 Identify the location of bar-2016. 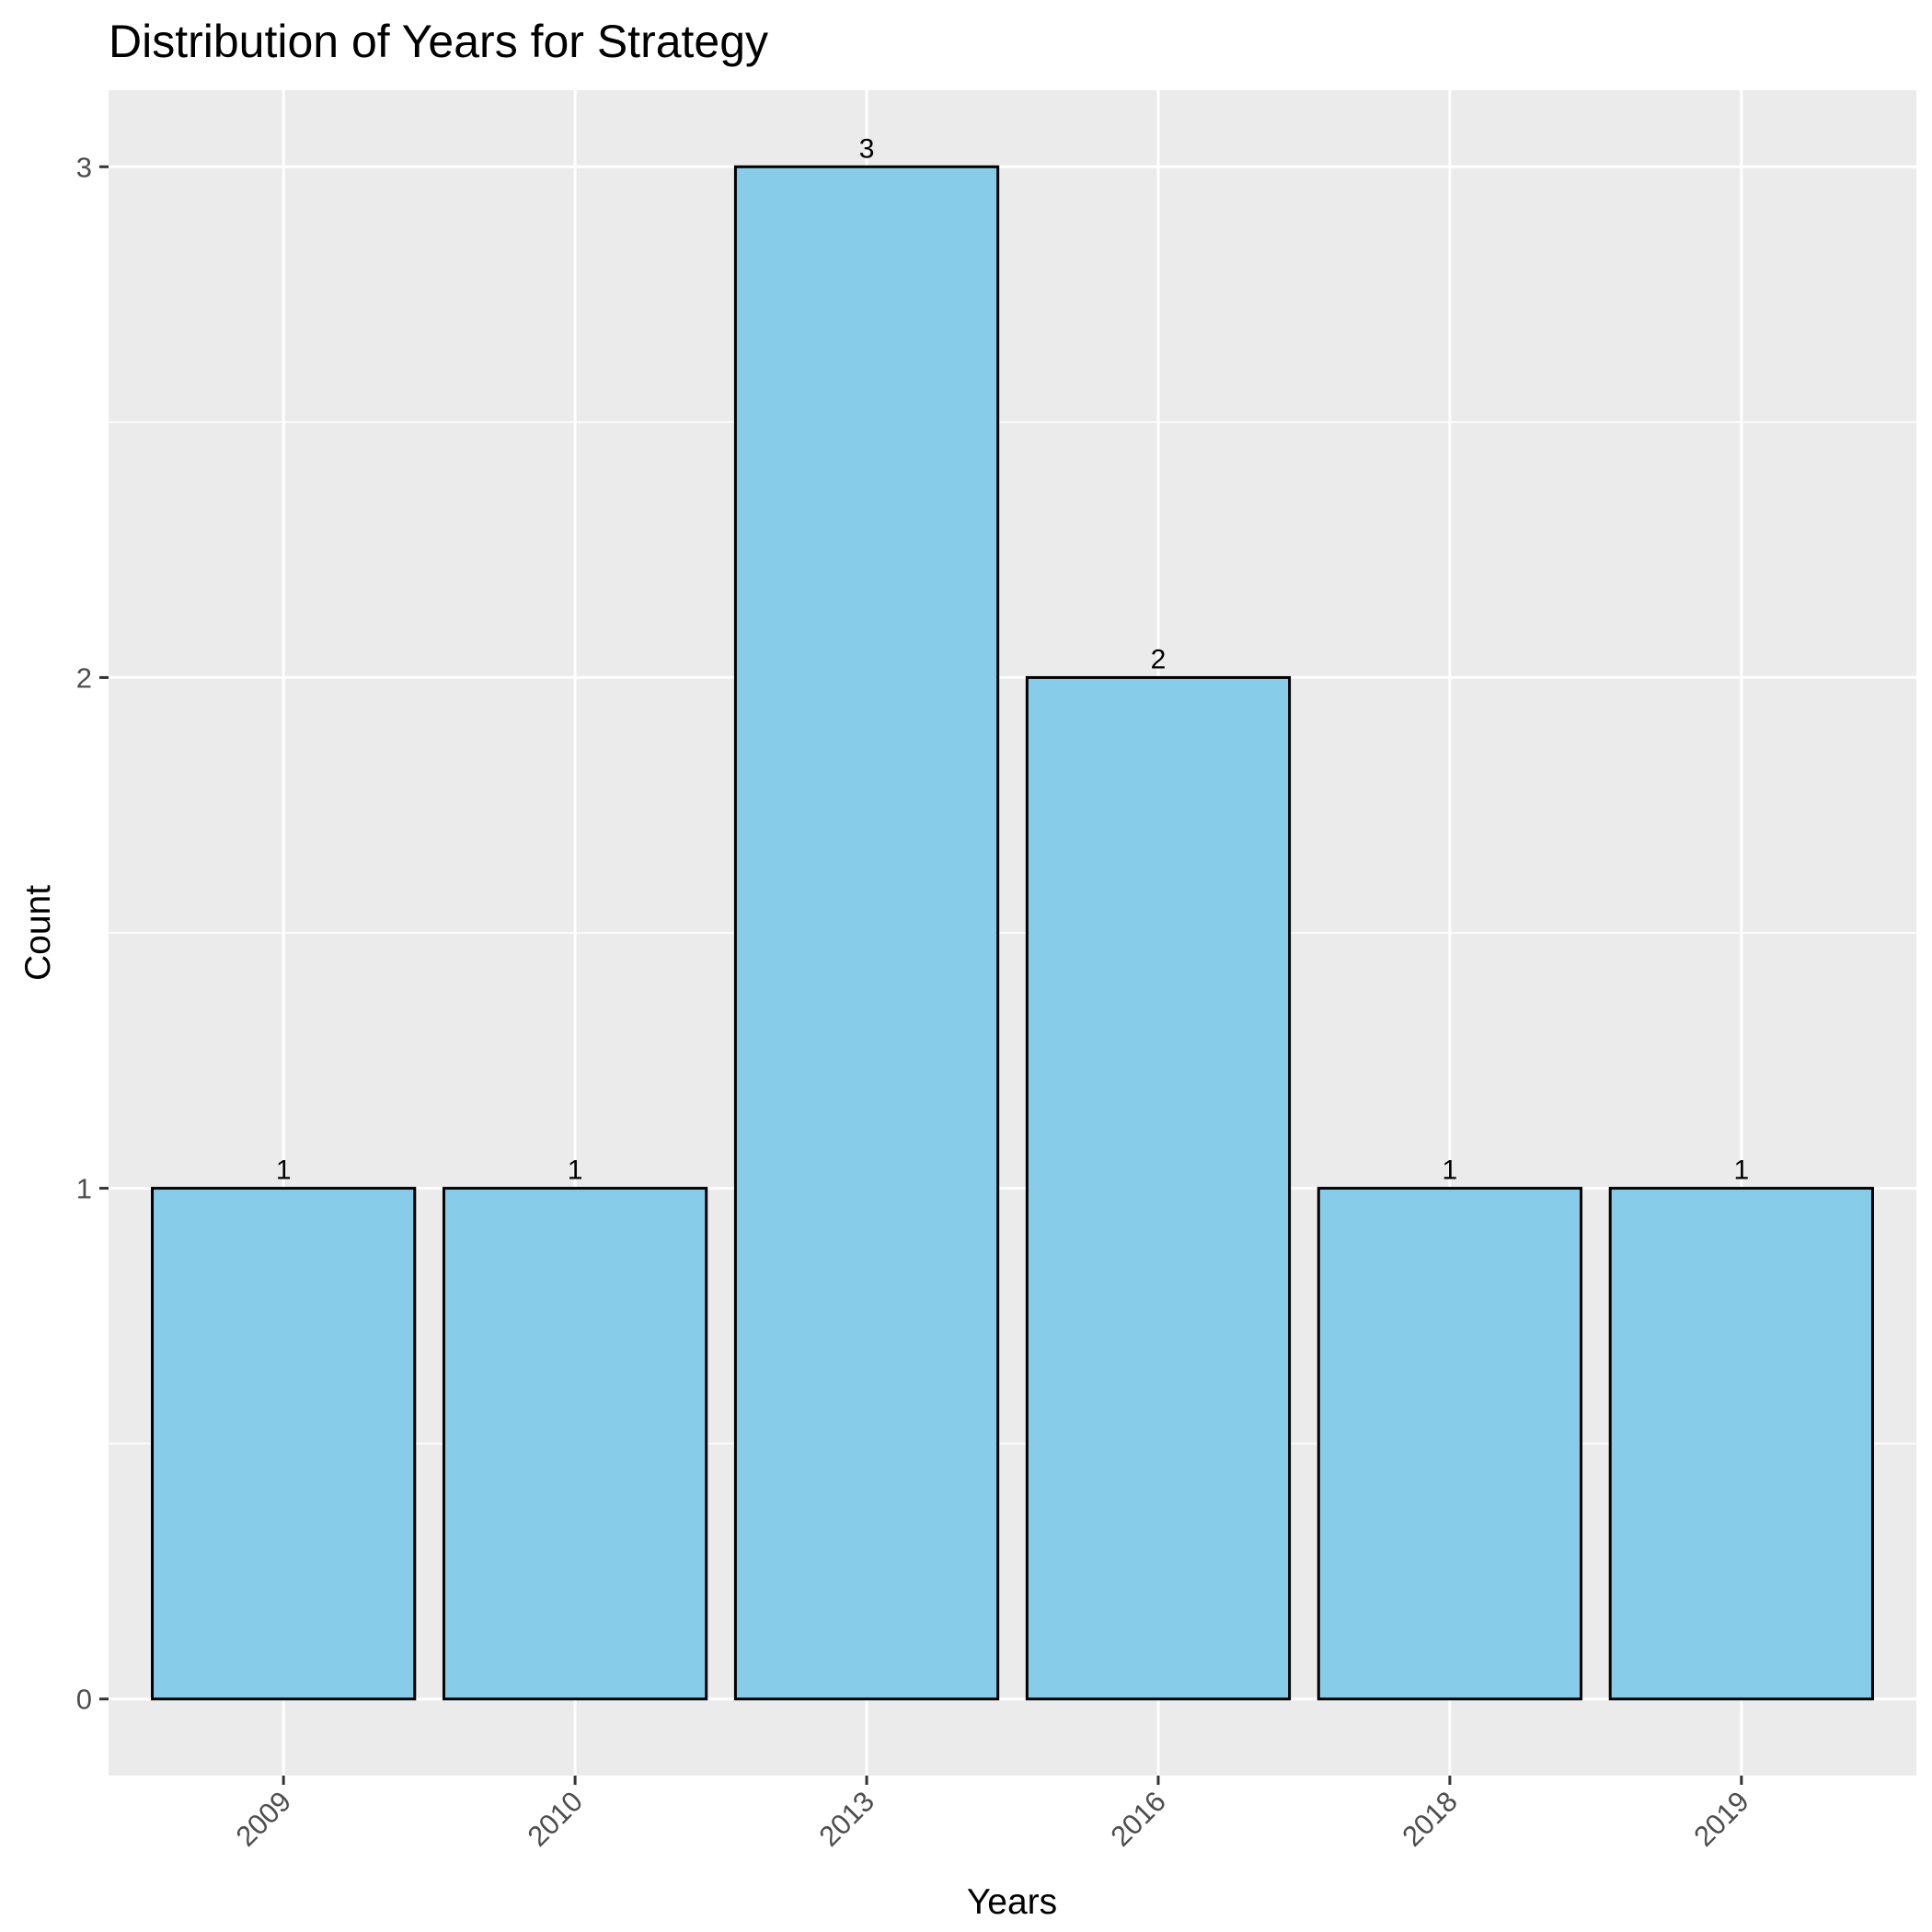
(1158, 1188).